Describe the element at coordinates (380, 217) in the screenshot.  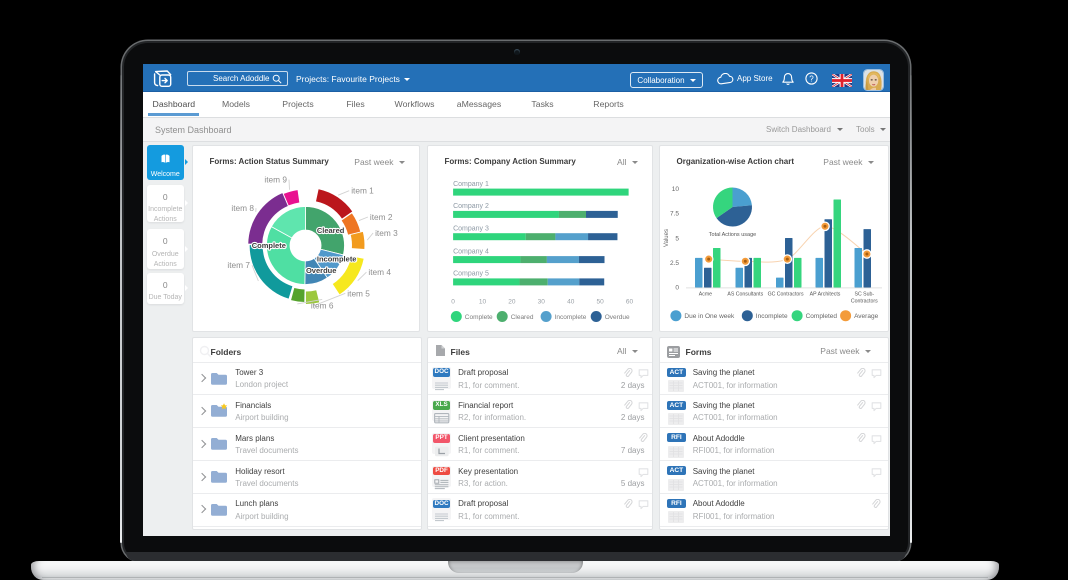
I see `svg-text: item 2` at that location.